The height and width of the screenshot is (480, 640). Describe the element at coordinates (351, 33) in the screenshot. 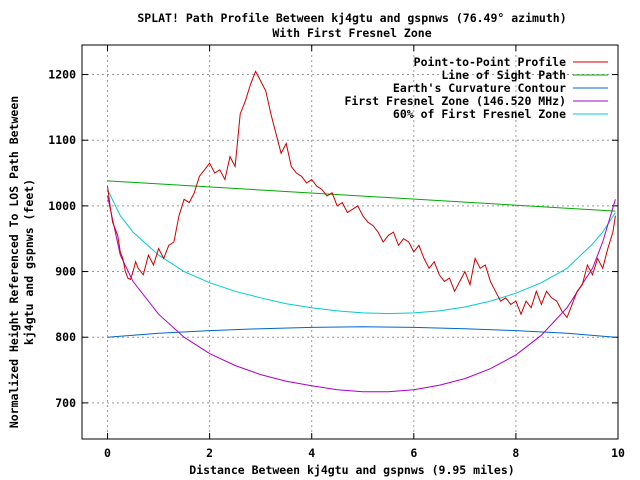

I see `chart-subtitle: With First Fresnel Zone` at that location.